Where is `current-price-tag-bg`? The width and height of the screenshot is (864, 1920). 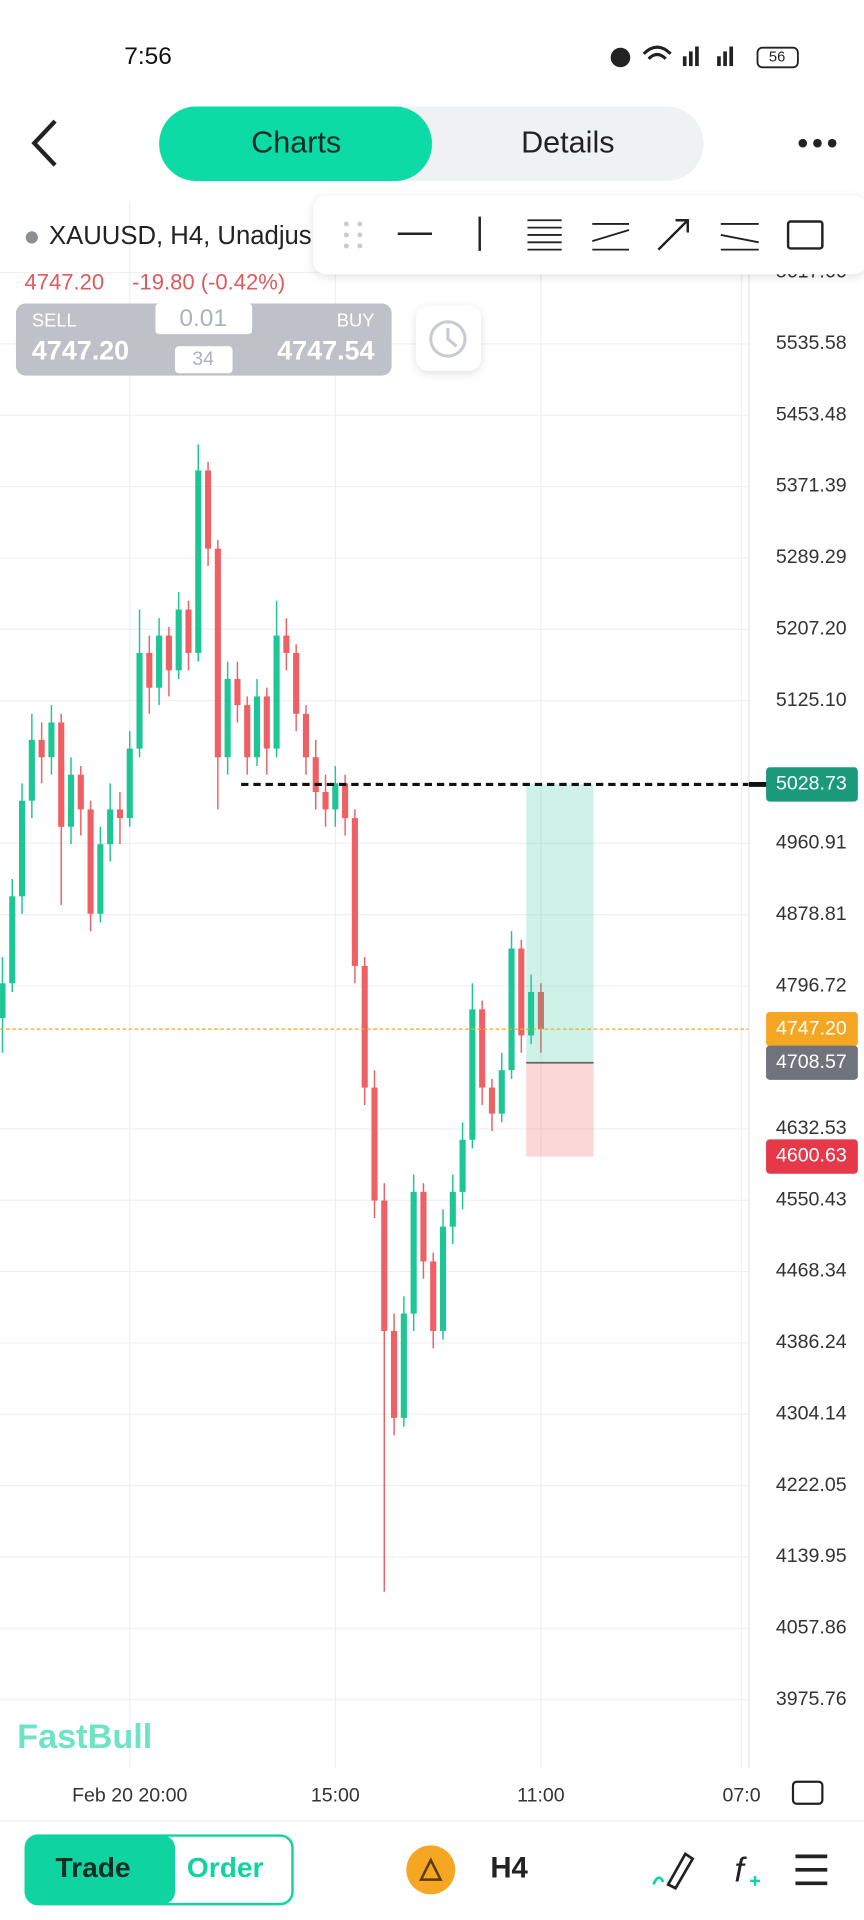 current-price-tag-bg is located at coordinates (812, 1029).